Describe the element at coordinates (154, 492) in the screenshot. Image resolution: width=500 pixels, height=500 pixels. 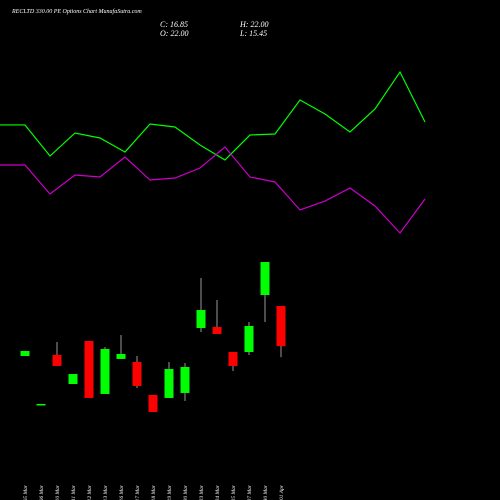
I see `x-tick-label: 18 Mar` at that location.